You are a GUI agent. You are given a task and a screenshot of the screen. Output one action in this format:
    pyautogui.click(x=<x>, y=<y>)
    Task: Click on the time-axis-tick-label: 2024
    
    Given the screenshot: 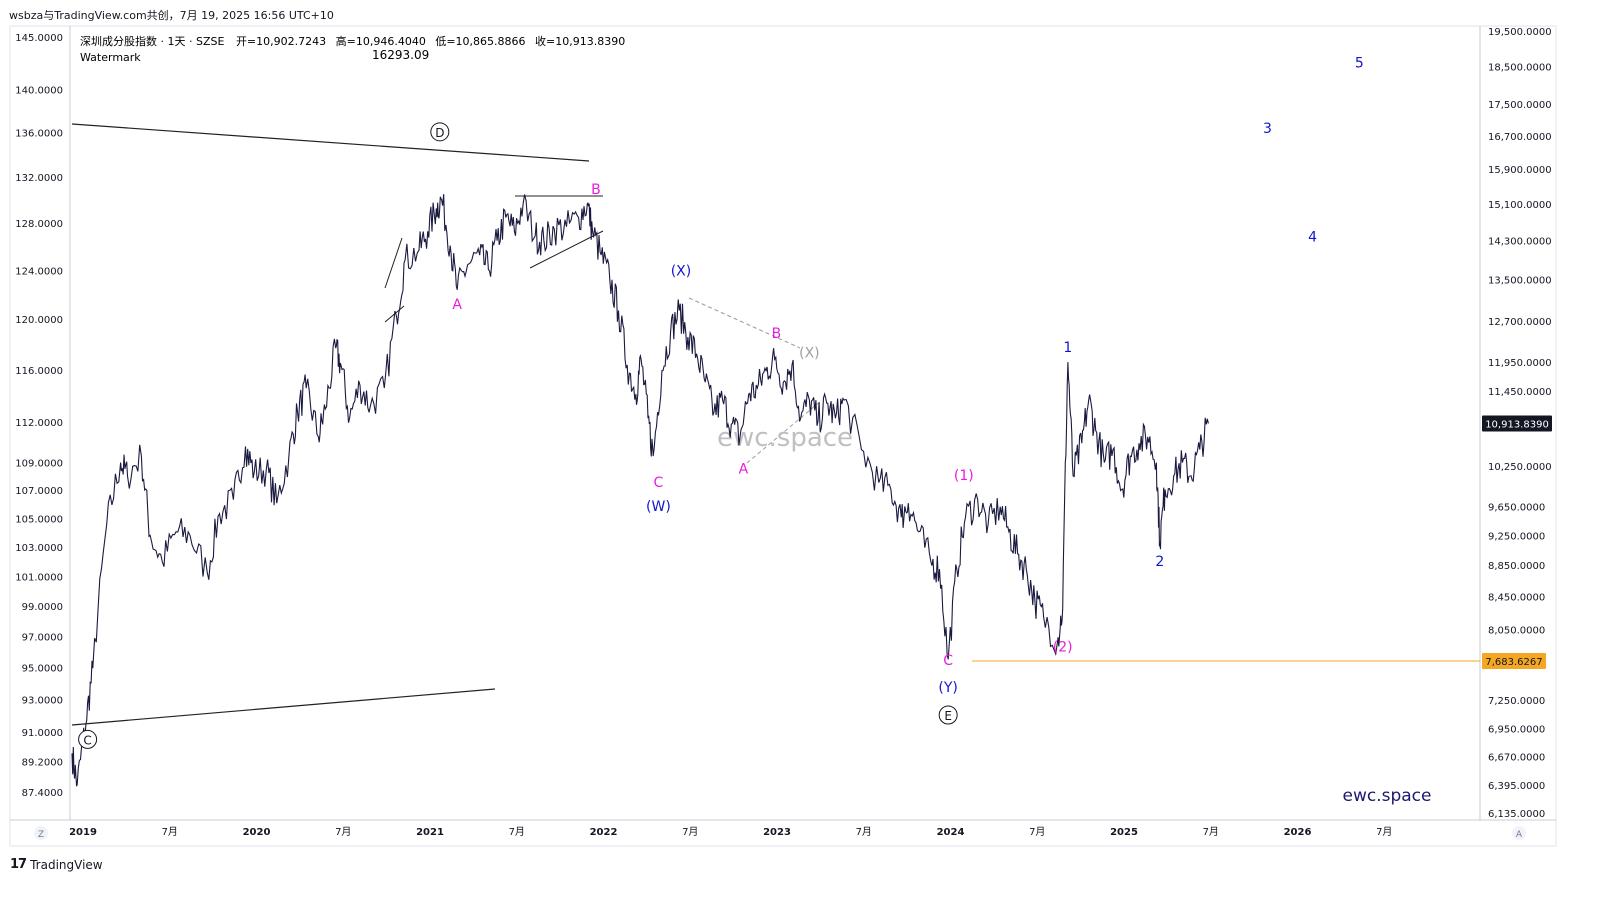 What is the action you would take?
    pyautogui.click(x=951, y=832)
    